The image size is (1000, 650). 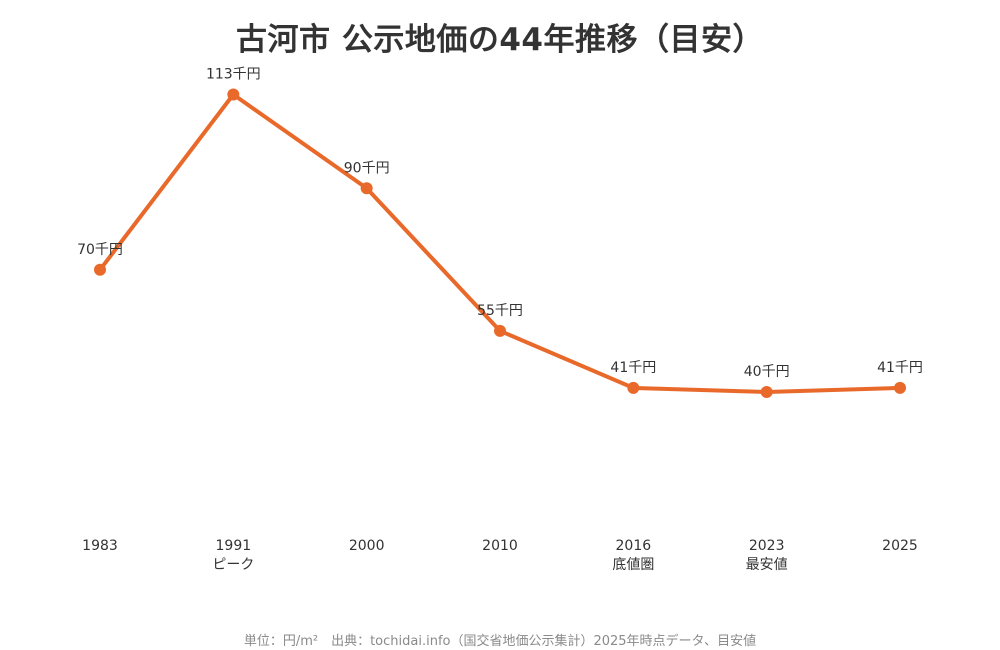 What do you see at coordinates (234, 546) in the screenshot?
I see `x-tick-label: 1991` at bounding box center [234, 546].